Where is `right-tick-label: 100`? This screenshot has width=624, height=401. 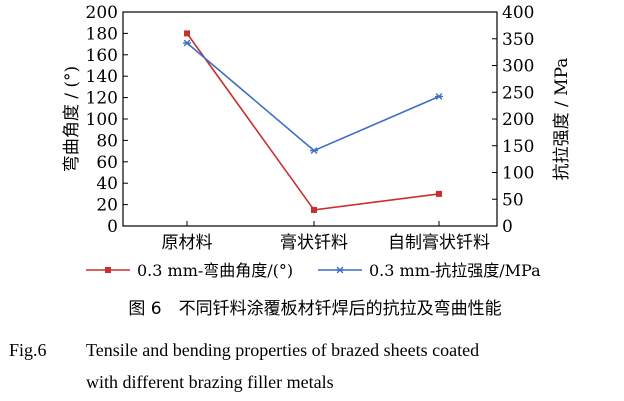 right-tick-label: 100 is located at coordinates (518, 174).